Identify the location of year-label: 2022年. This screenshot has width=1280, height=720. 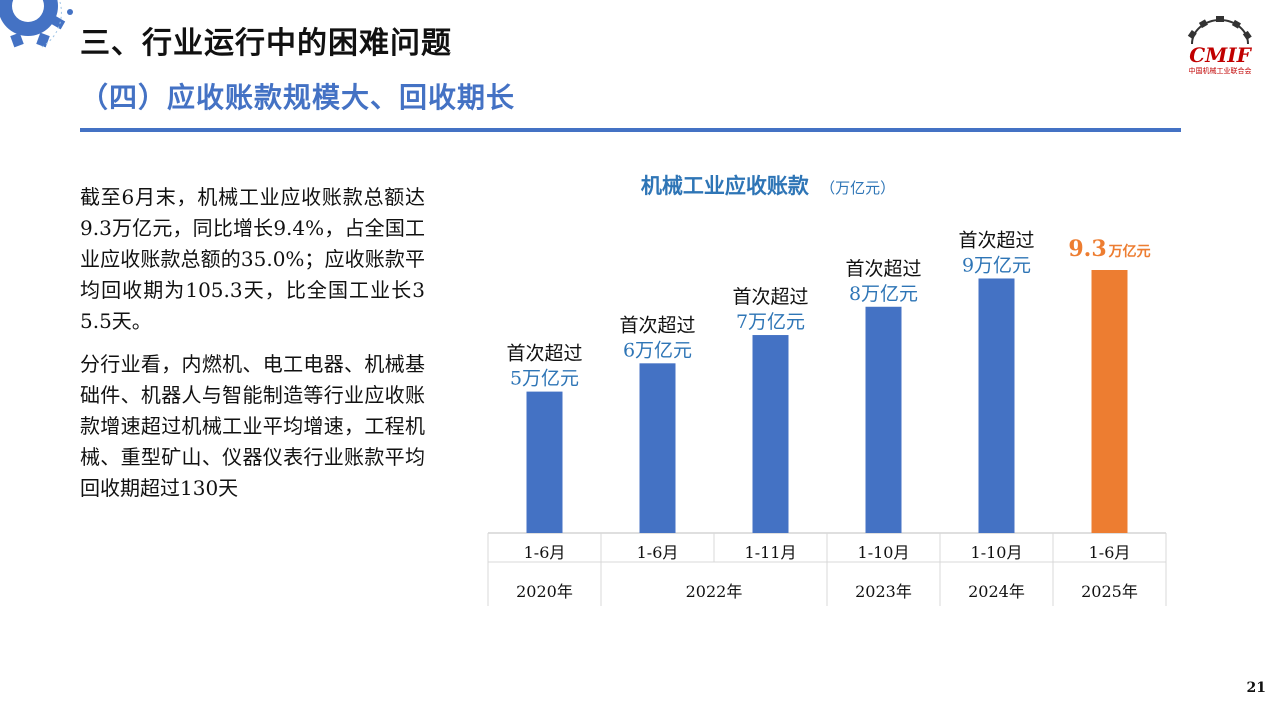
(714, 591).